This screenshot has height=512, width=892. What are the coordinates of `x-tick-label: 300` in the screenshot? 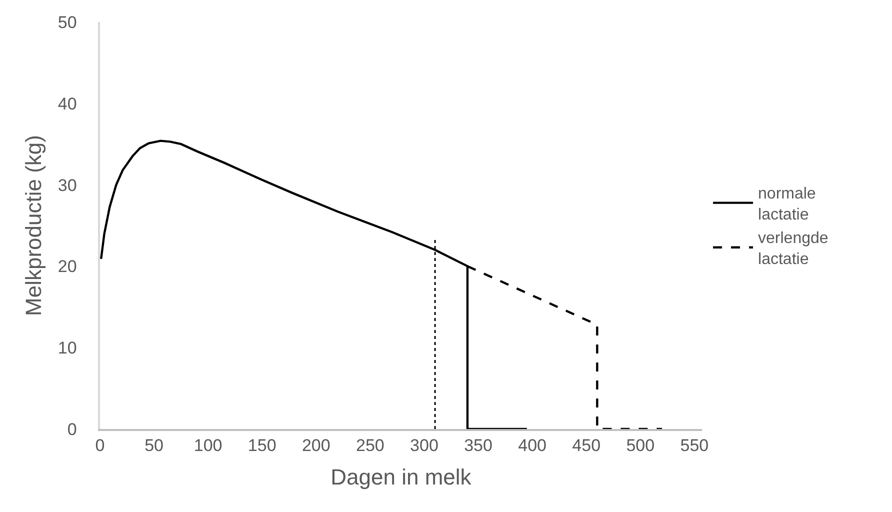 It's located at (424, 446).